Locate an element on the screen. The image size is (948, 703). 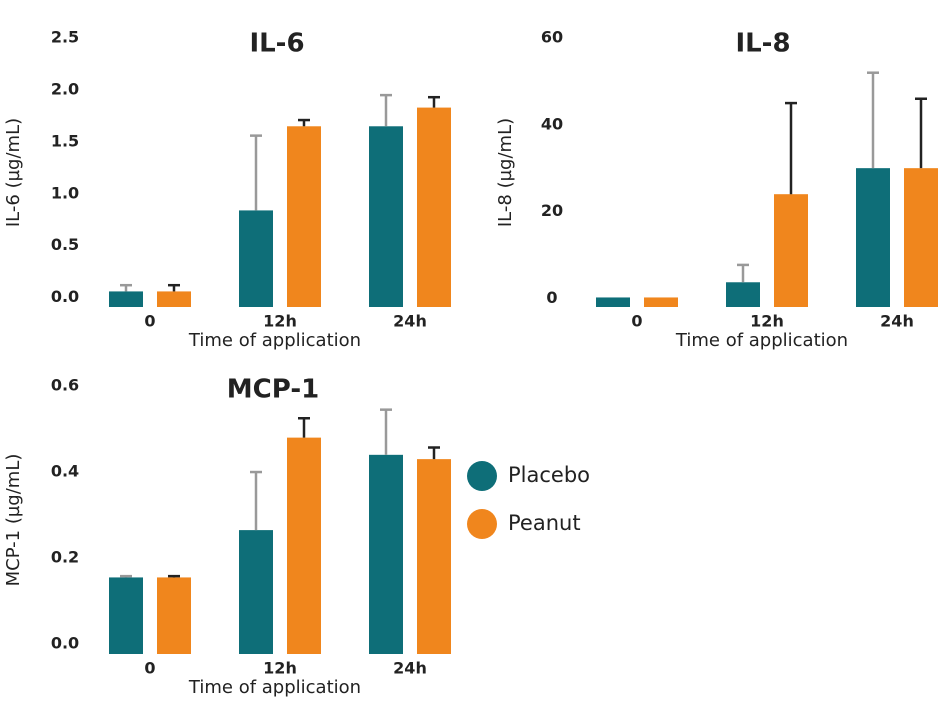
y-tick-label: 60 is located at coordinates (552, 37).